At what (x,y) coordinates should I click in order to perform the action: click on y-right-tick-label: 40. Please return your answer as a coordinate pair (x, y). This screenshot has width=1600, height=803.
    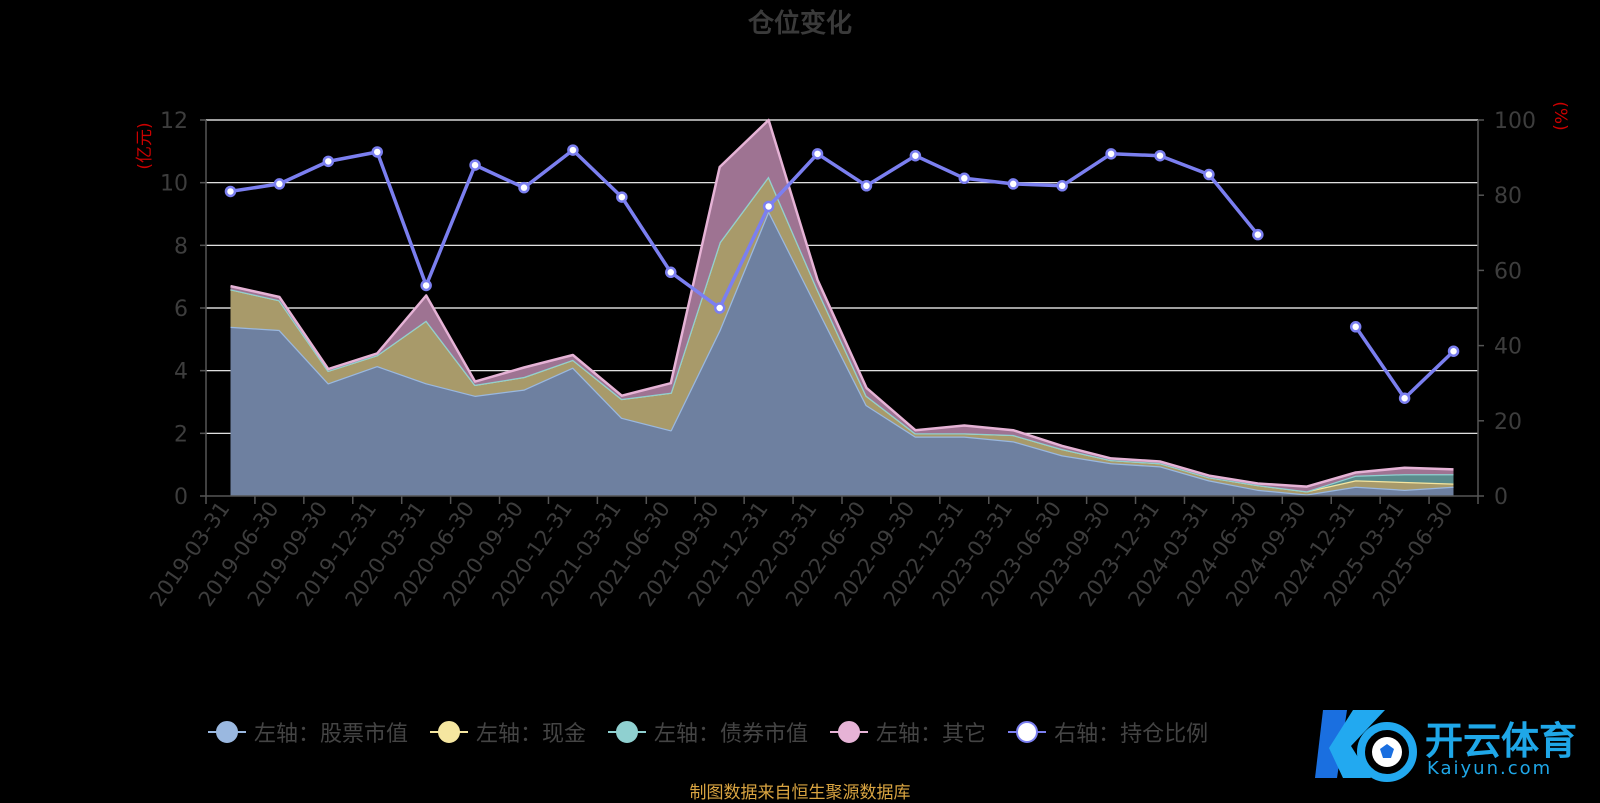
    Looking at the image, I should click on (1508, 347).